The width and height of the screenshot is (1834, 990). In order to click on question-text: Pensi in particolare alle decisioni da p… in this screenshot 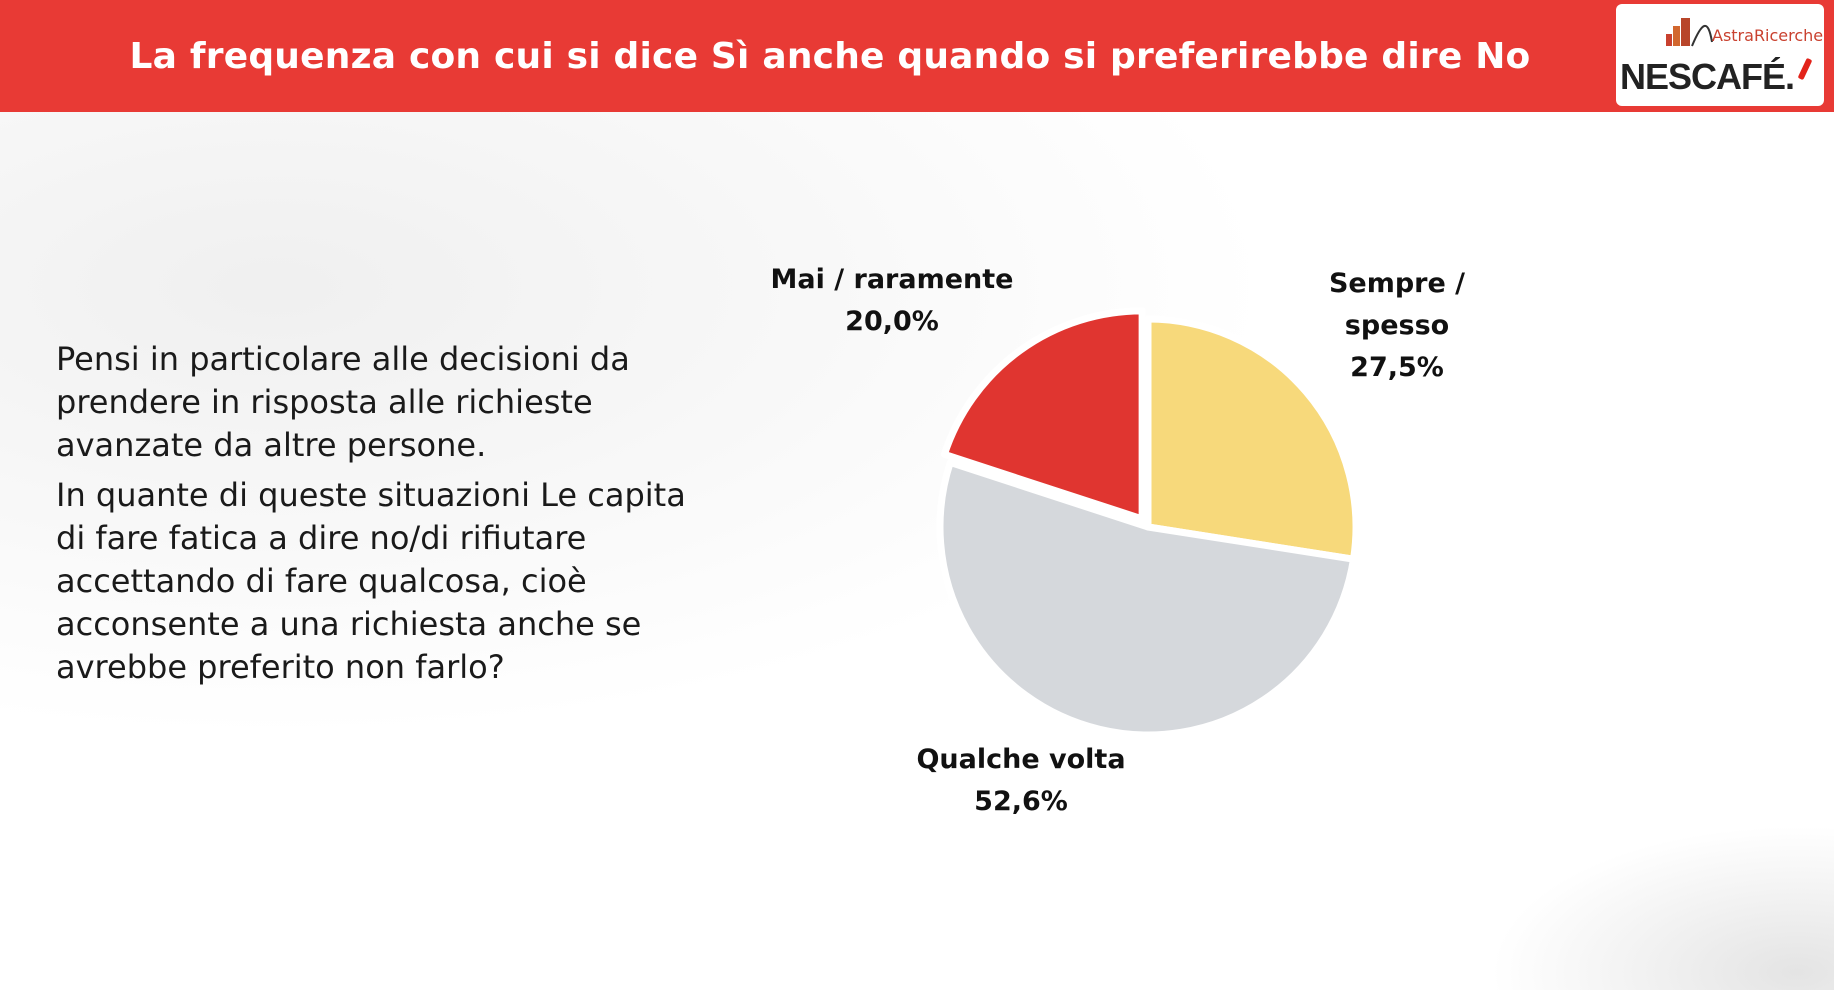, I will do `click(376, 517)`.